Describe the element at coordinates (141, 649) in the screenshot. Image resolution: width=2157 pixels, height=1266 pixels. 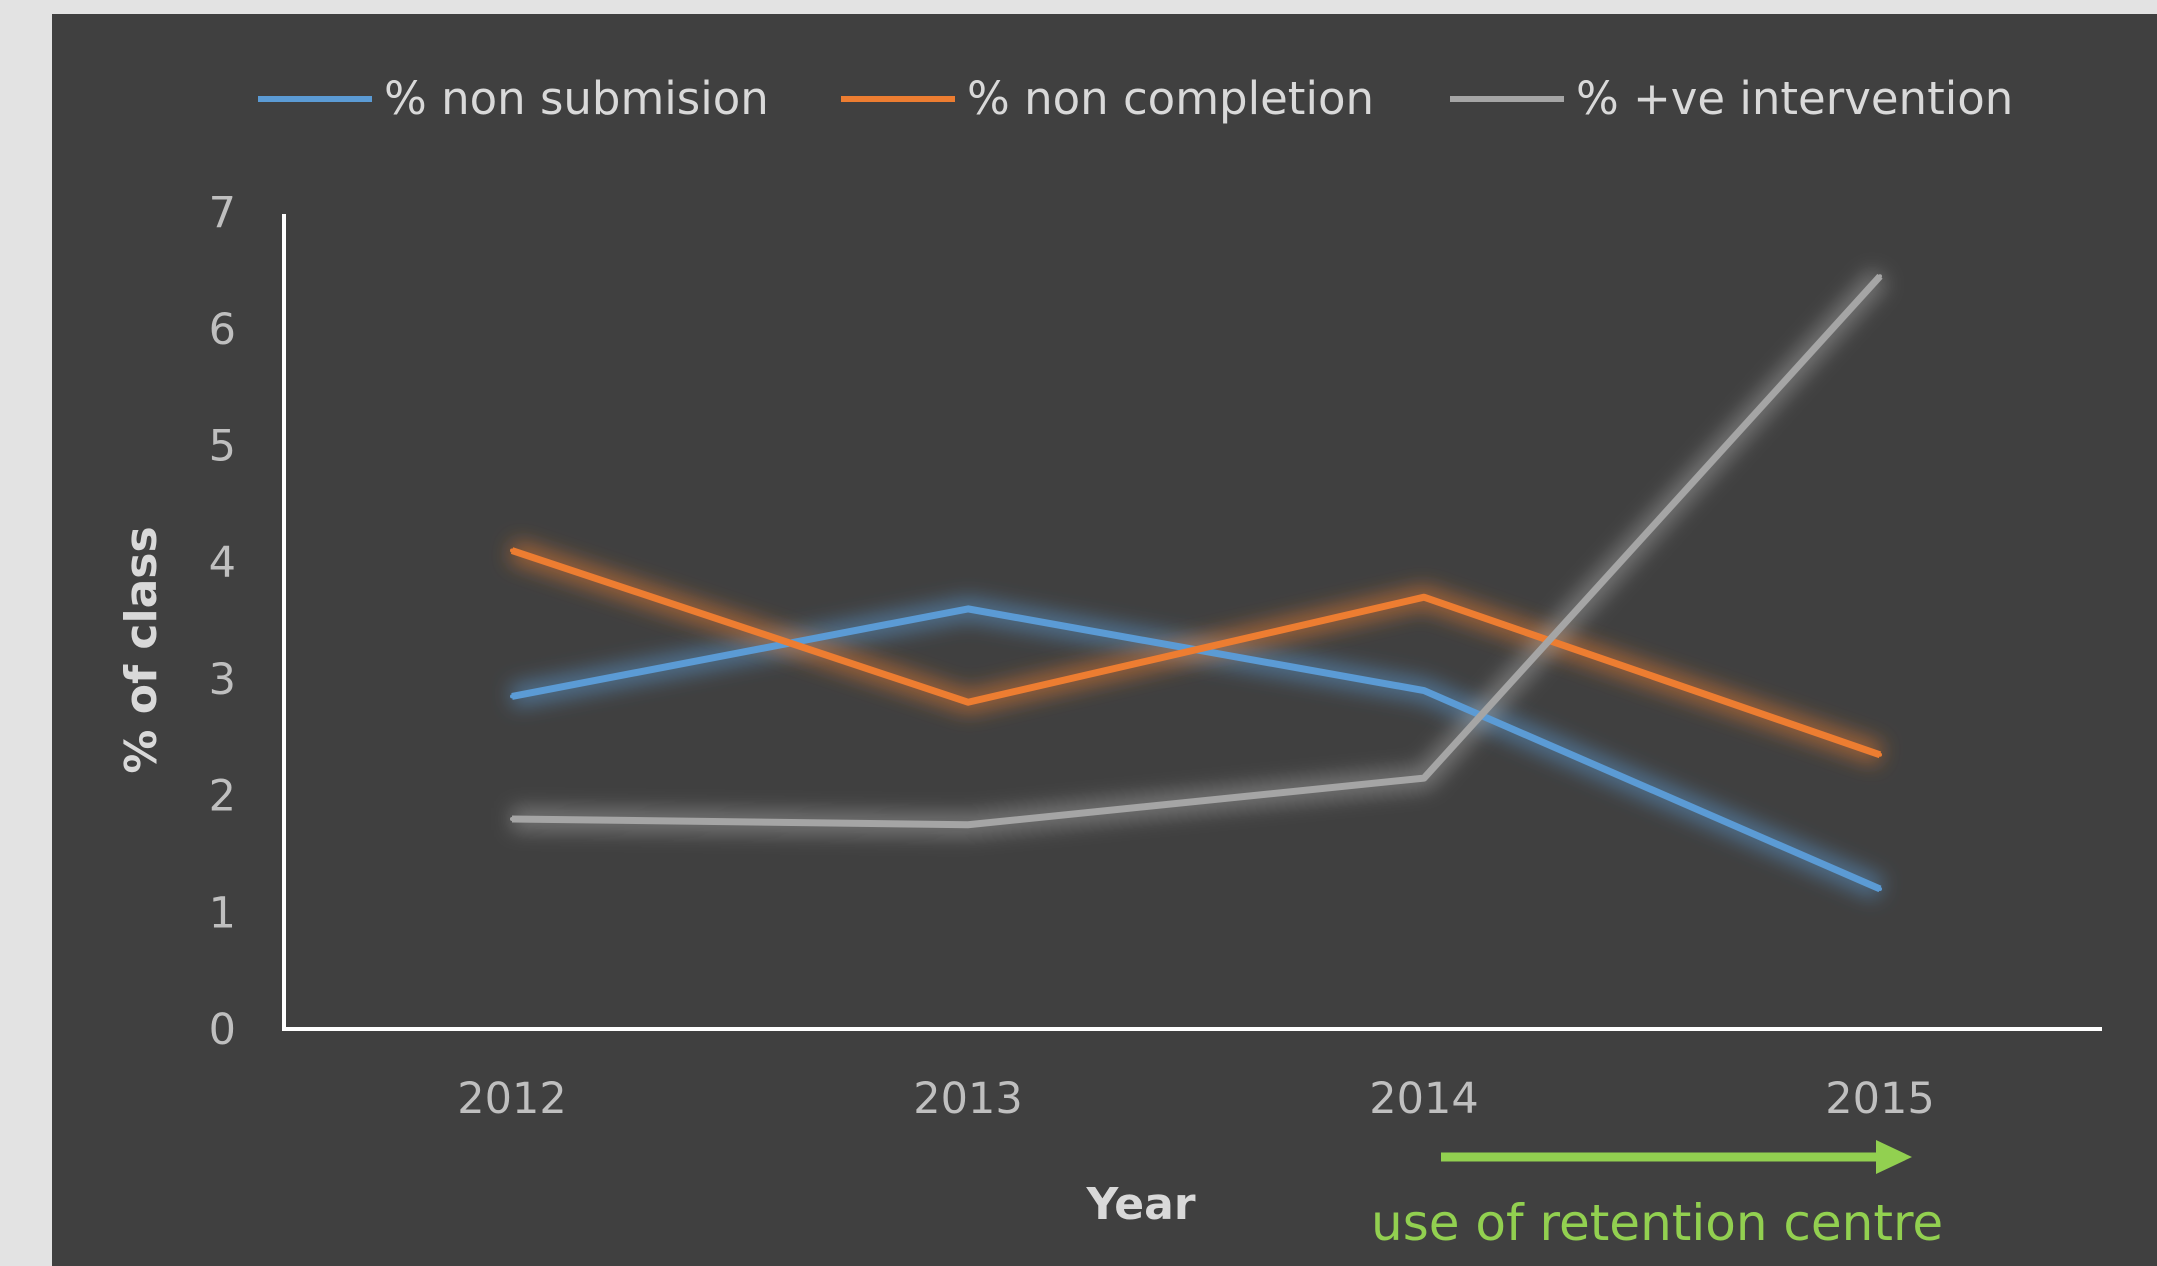
I see `y-axis-title: % of class` at that location.